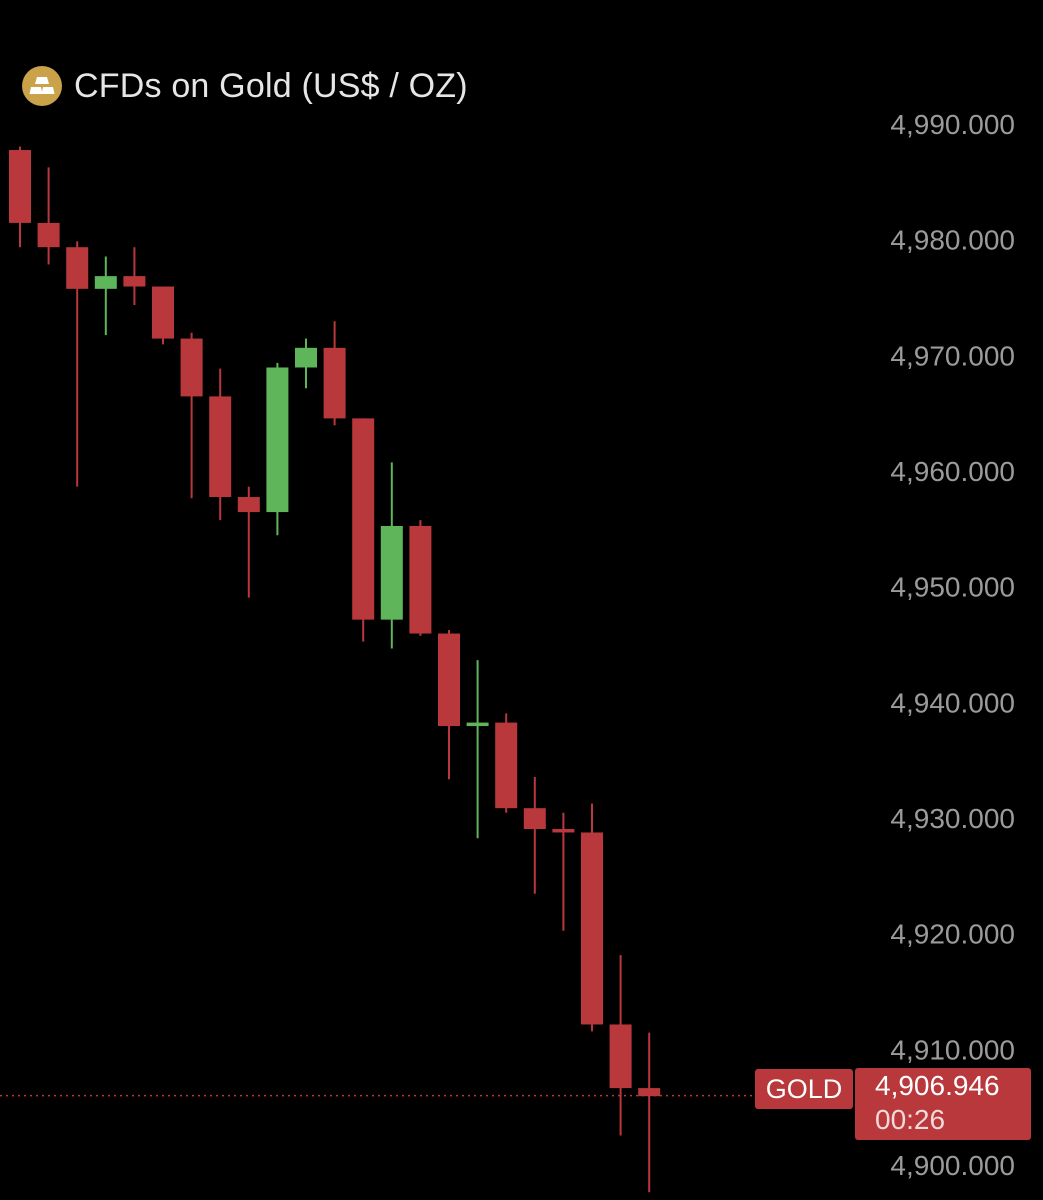 Image resolution: width=1043 pixels, height=1200 pixels. I want to click on price-tick-label: 4,910.000, so click(952, 1049).